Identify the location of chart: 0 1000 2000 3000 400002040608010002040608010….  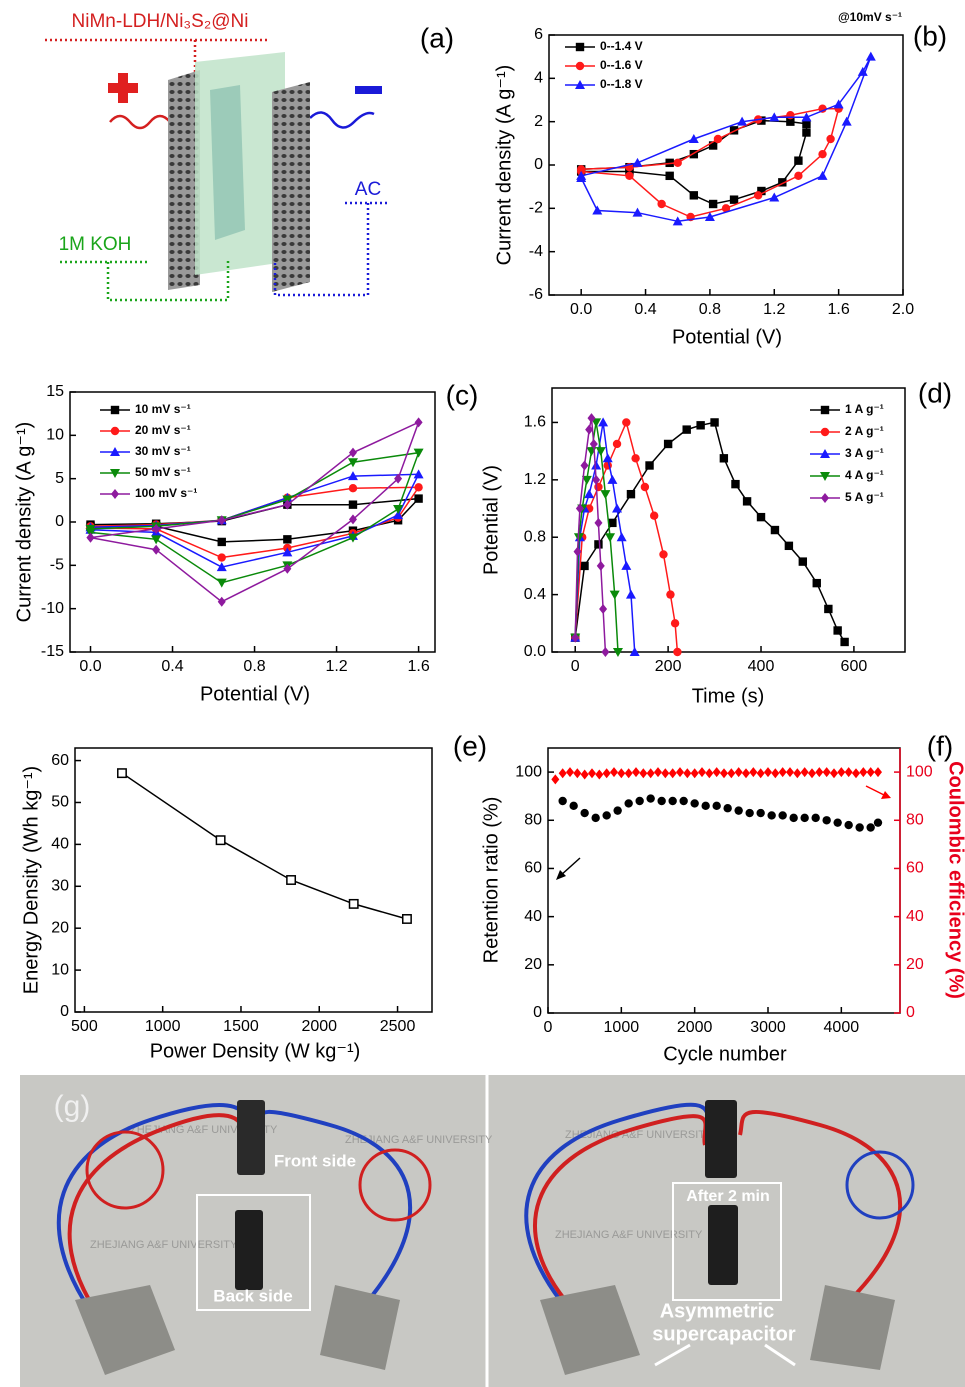
(722, 897).